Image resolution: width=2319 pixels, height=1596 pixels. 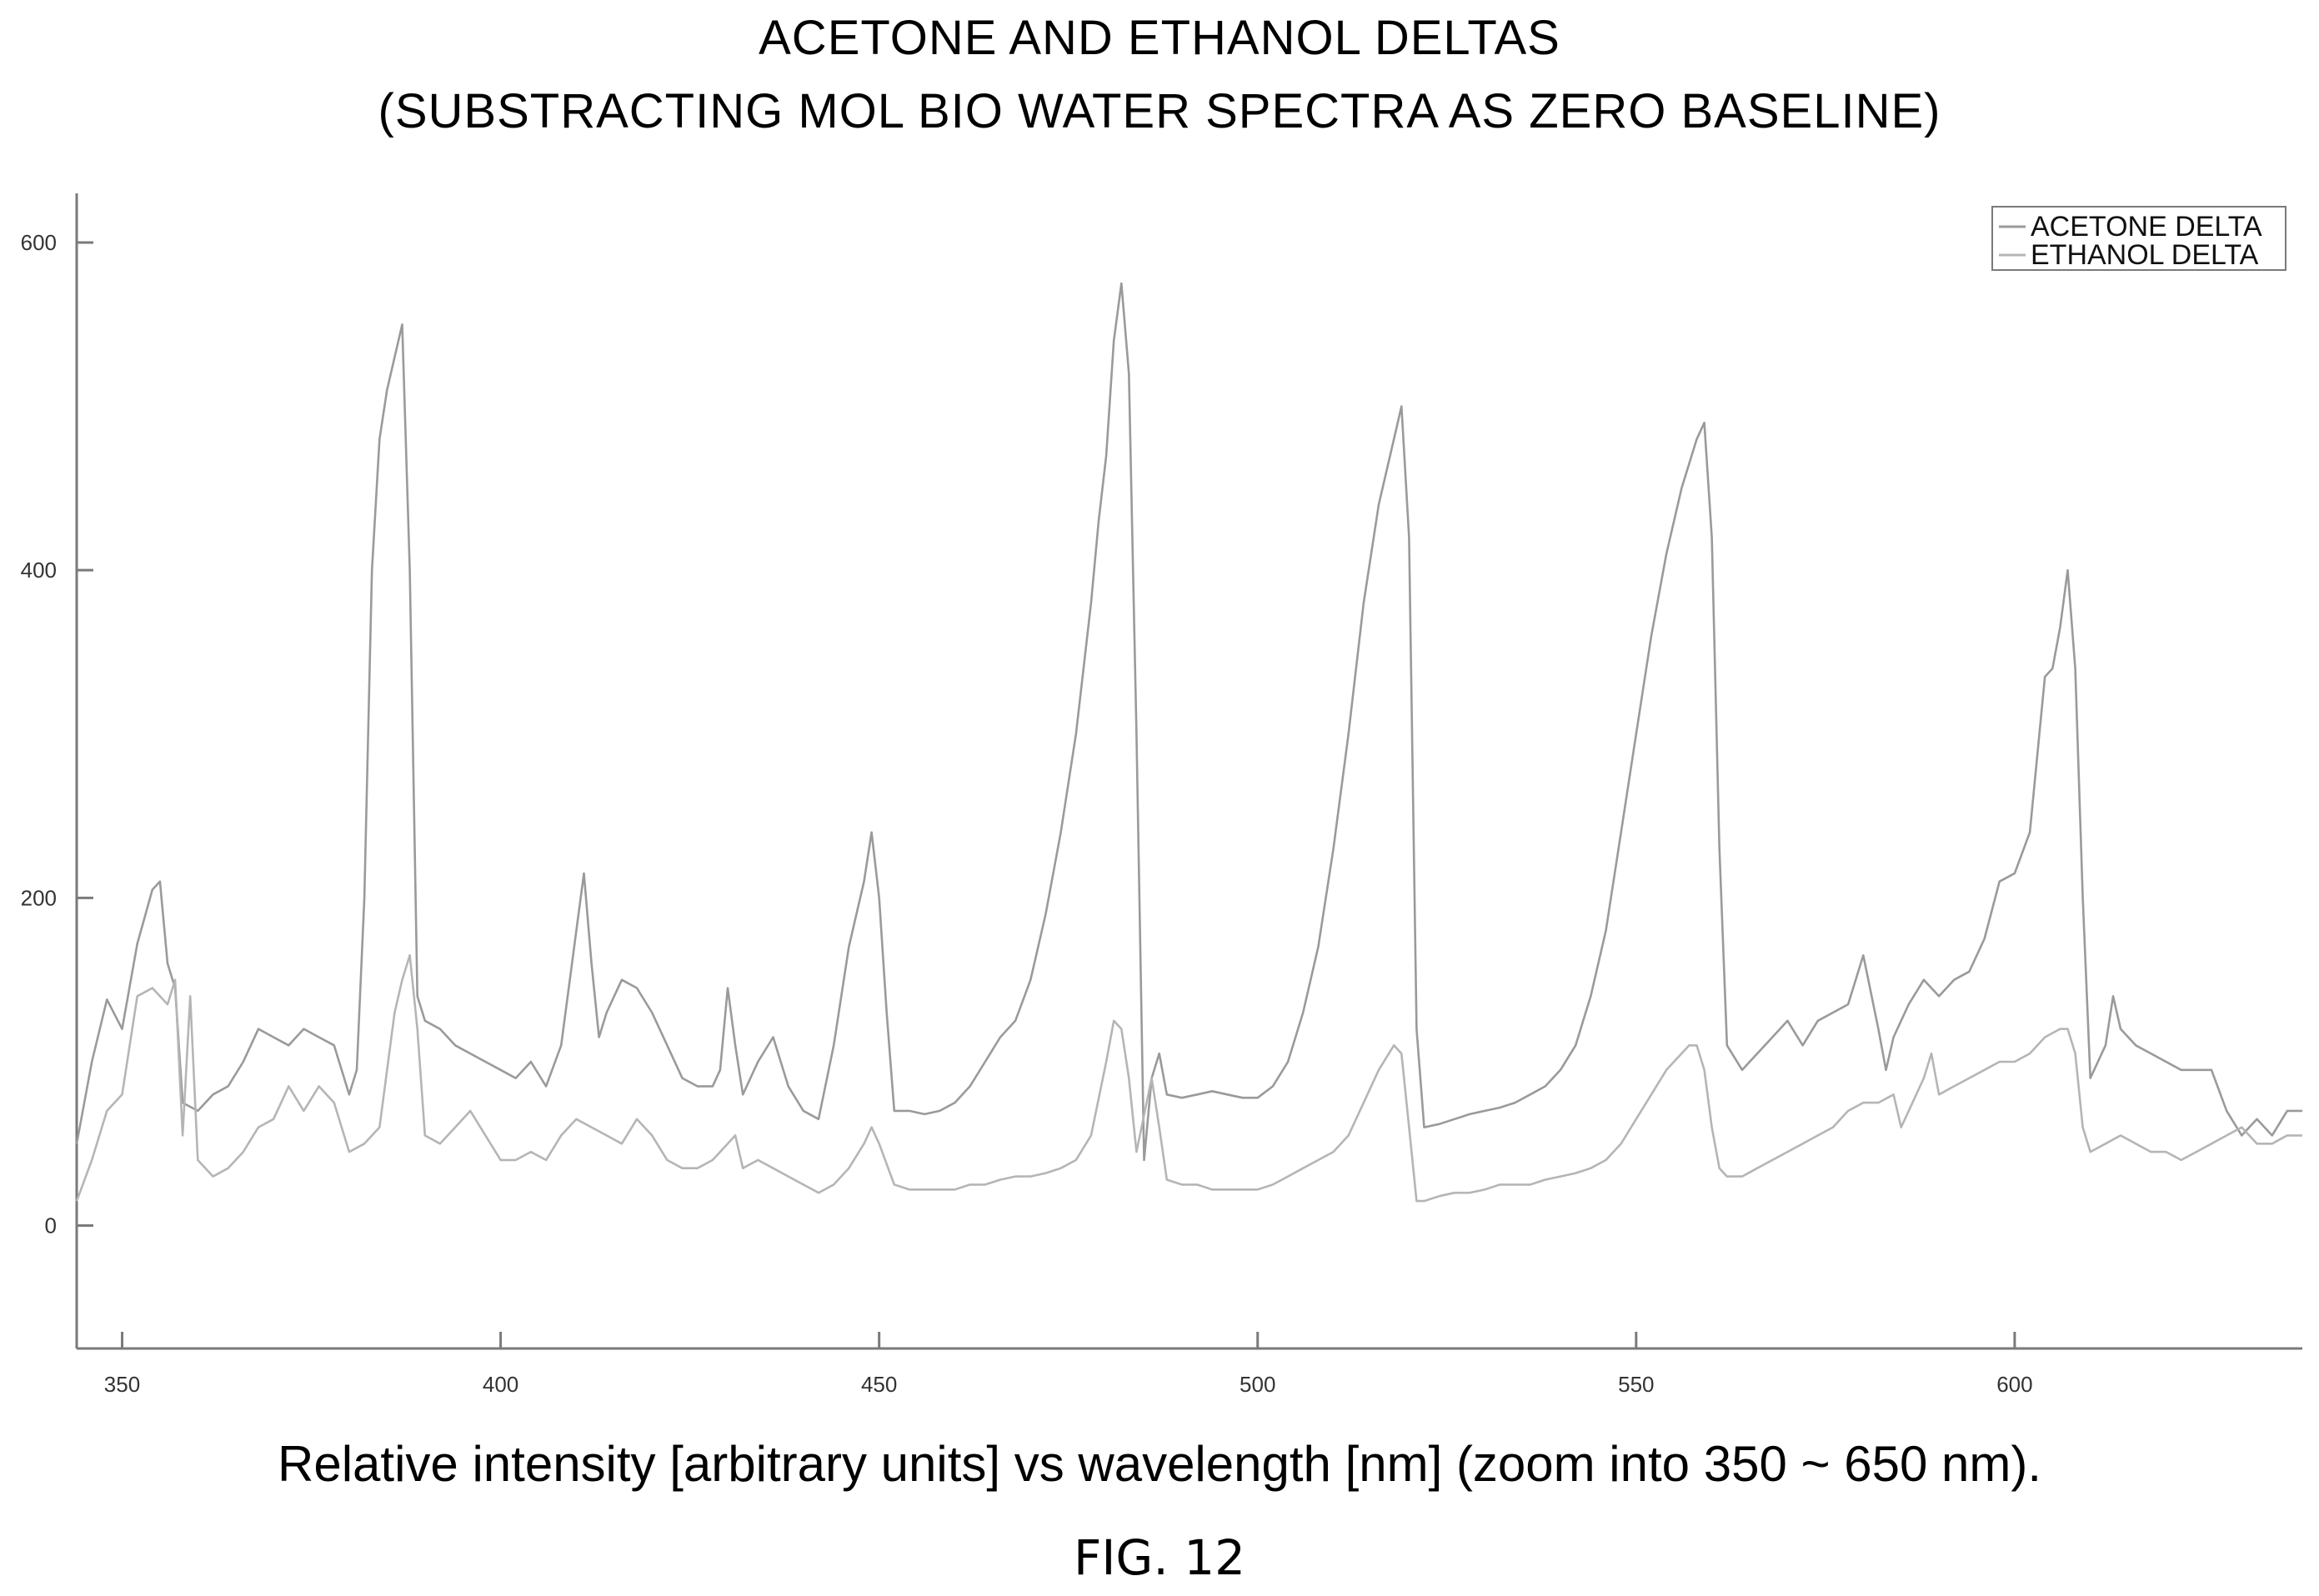 I want to click on x-tick-label: 400, so click(x=500, y=1384).